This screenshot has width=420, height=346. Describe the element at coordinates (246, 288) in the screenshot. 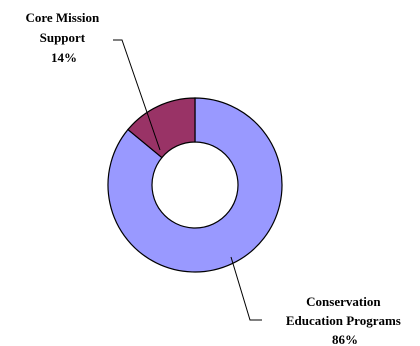

I see `leader-line-conservation` at that location.